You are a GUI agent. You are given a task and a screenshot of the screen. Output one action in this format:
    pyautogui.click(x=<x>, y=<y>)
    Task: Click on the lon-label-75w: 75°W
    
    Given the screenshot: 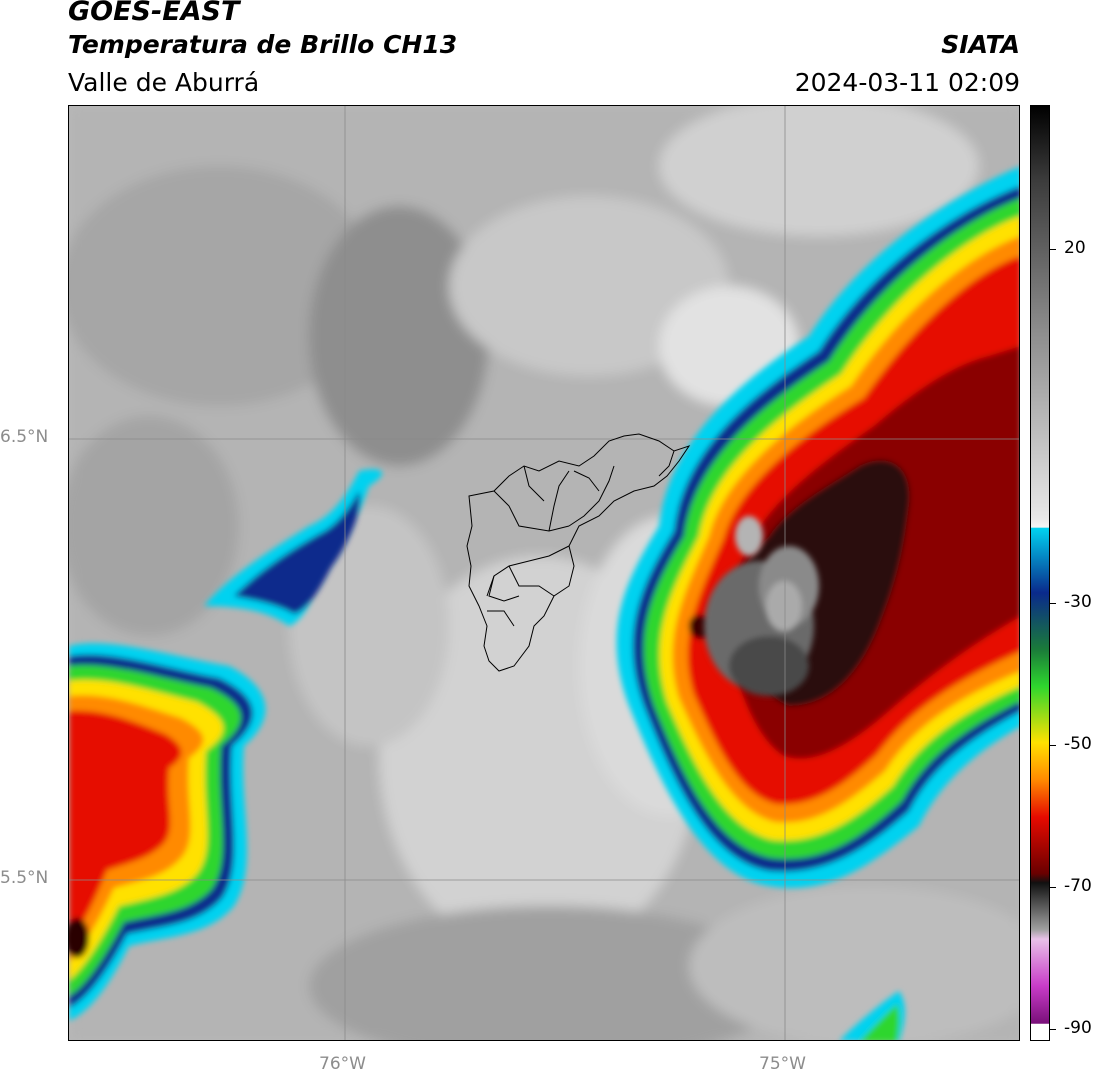 What is the action you would take?
    pyautogui.click(x=782, y=1064)
    